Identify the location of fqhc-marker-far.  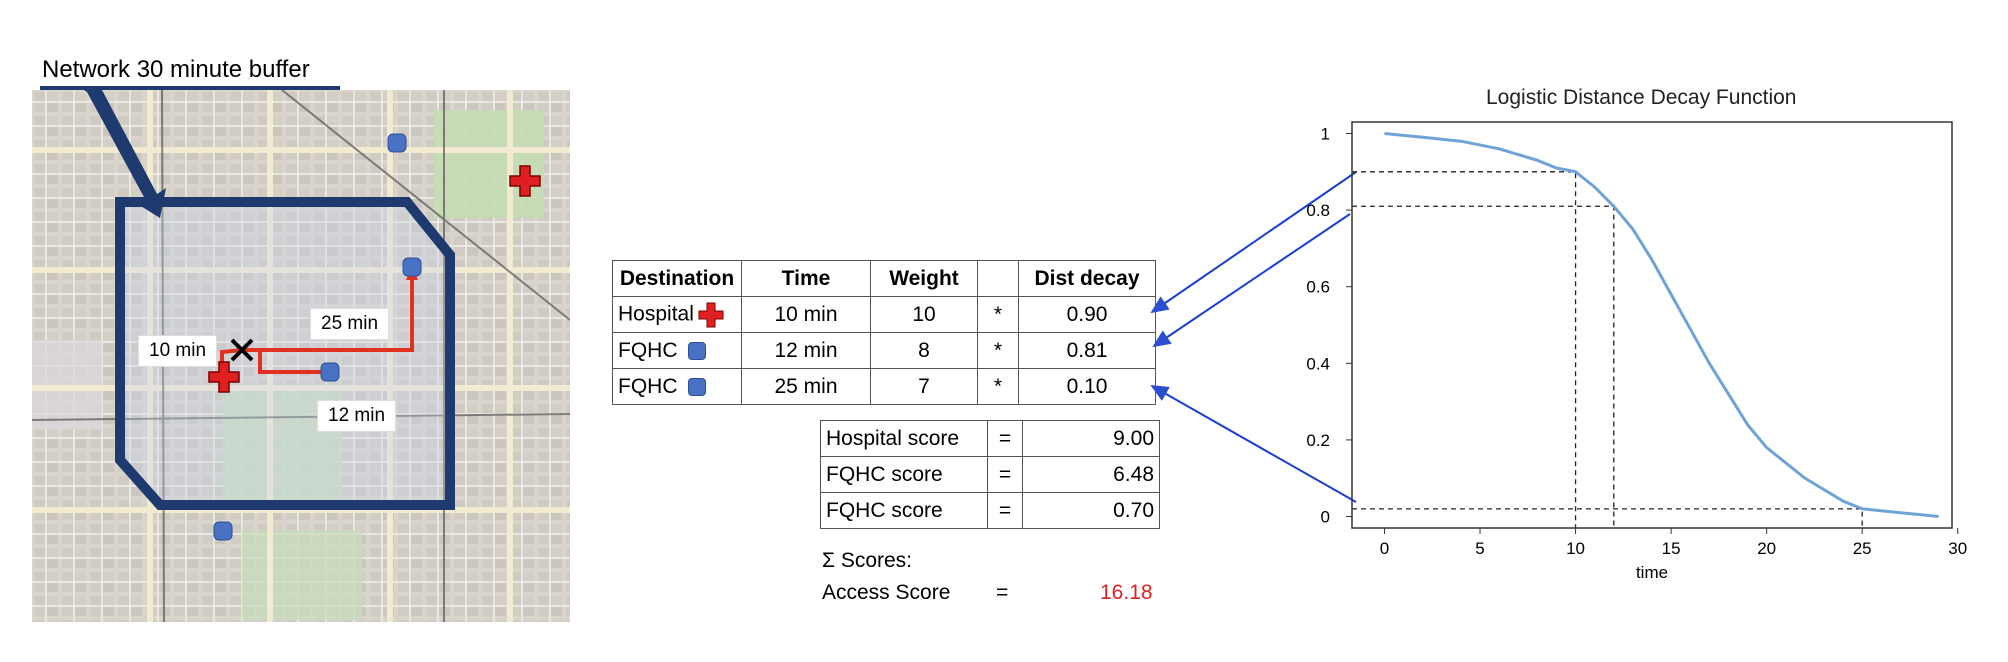
(412, 267).